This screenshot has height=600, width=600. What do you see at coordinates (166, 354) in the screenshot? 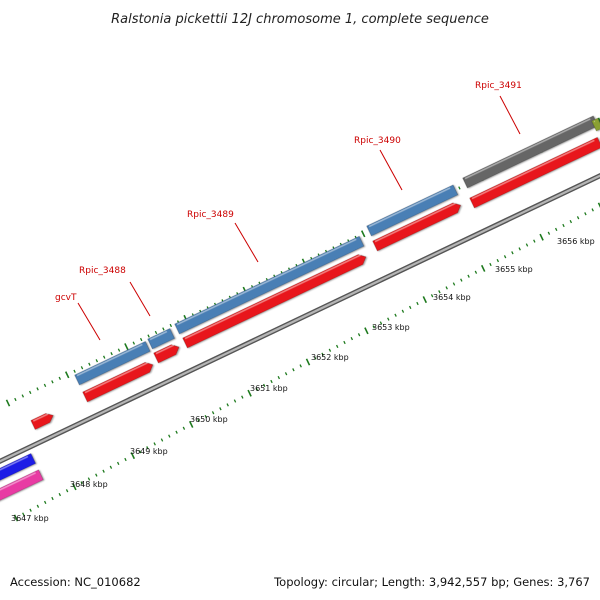
I see `gene-rpic-3488-reverse` at bounding box center [166, 354].